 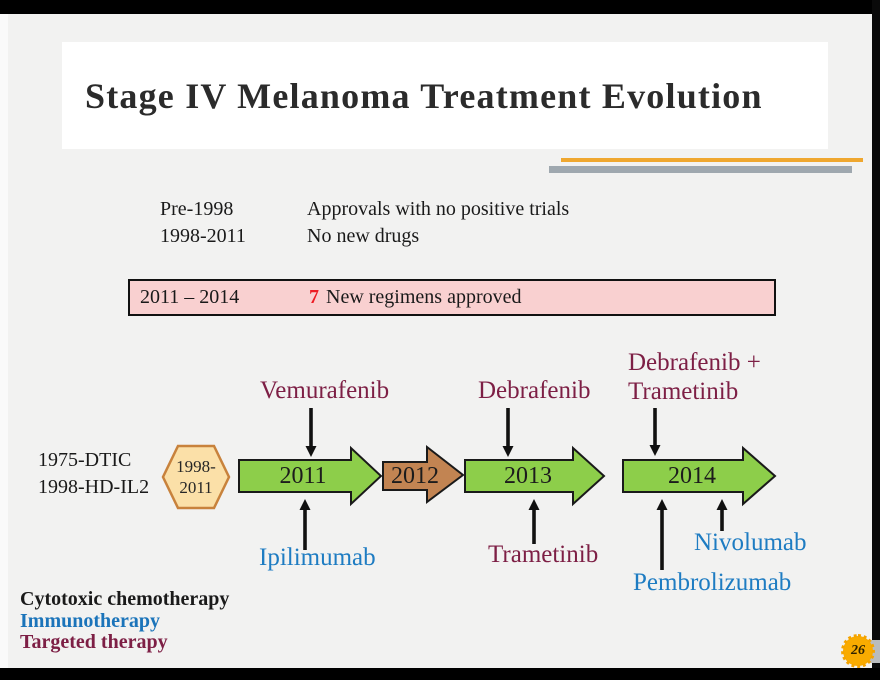 I want to click on page-number: 26, so click(x=858, y=650).